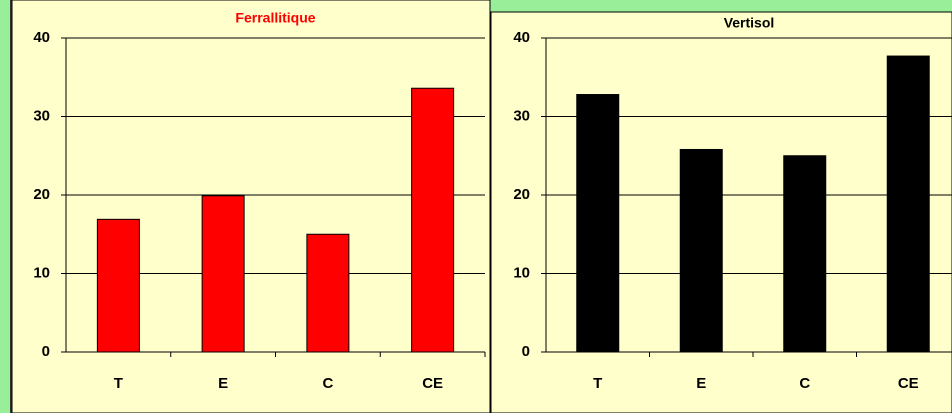 This screenshot has height=413, width=952. What do you see at coordinates (749, 23) in the screenshot?
I see `chart-title: Vertisol` at bounding box center [749, 23].